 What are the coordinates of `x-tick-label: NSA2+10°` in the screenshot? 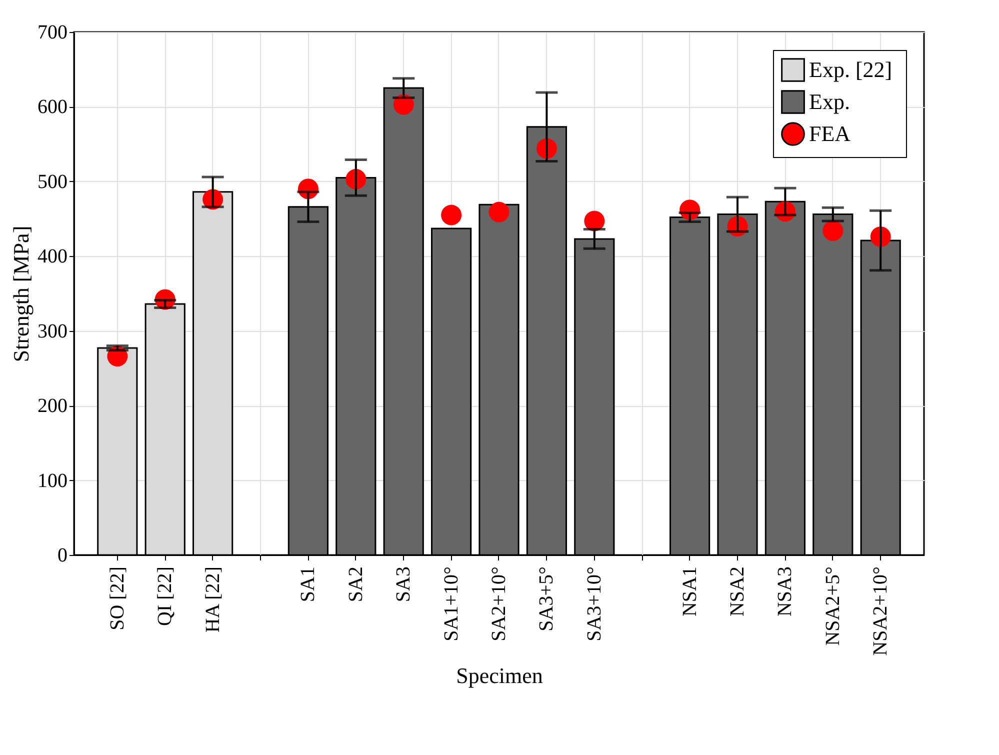 It's located at (881, 611).